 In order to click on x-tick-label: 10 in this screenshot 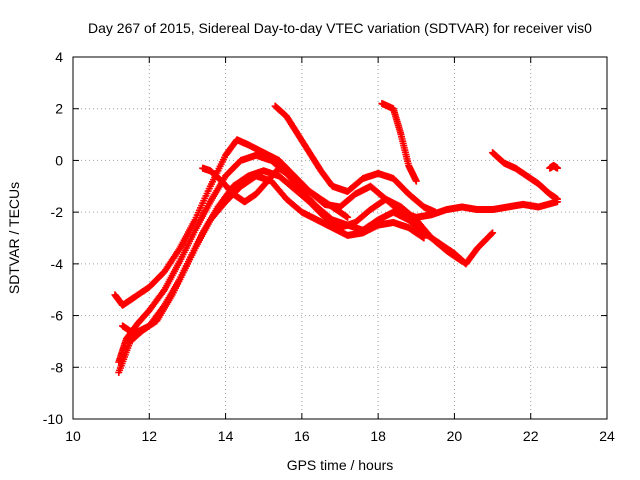, I will do `click(73, 436)`.